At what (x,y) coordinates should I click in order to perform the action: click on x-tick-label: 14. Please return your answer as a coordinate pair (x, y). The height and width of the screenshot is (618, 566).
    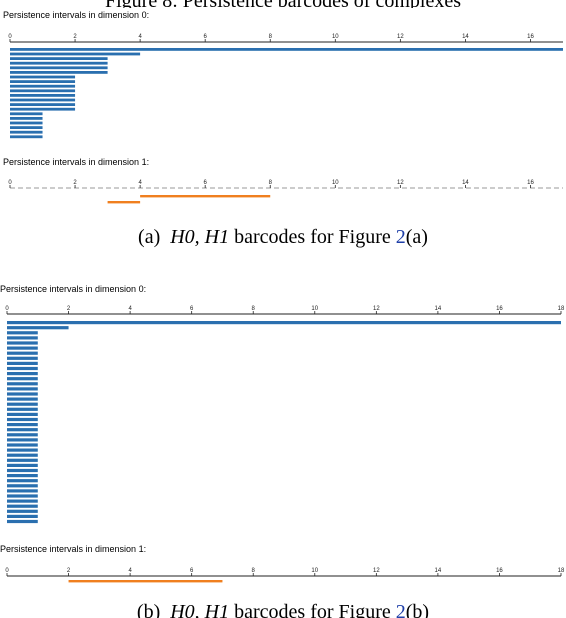
    Looking at the image, I should click on (438, 571).